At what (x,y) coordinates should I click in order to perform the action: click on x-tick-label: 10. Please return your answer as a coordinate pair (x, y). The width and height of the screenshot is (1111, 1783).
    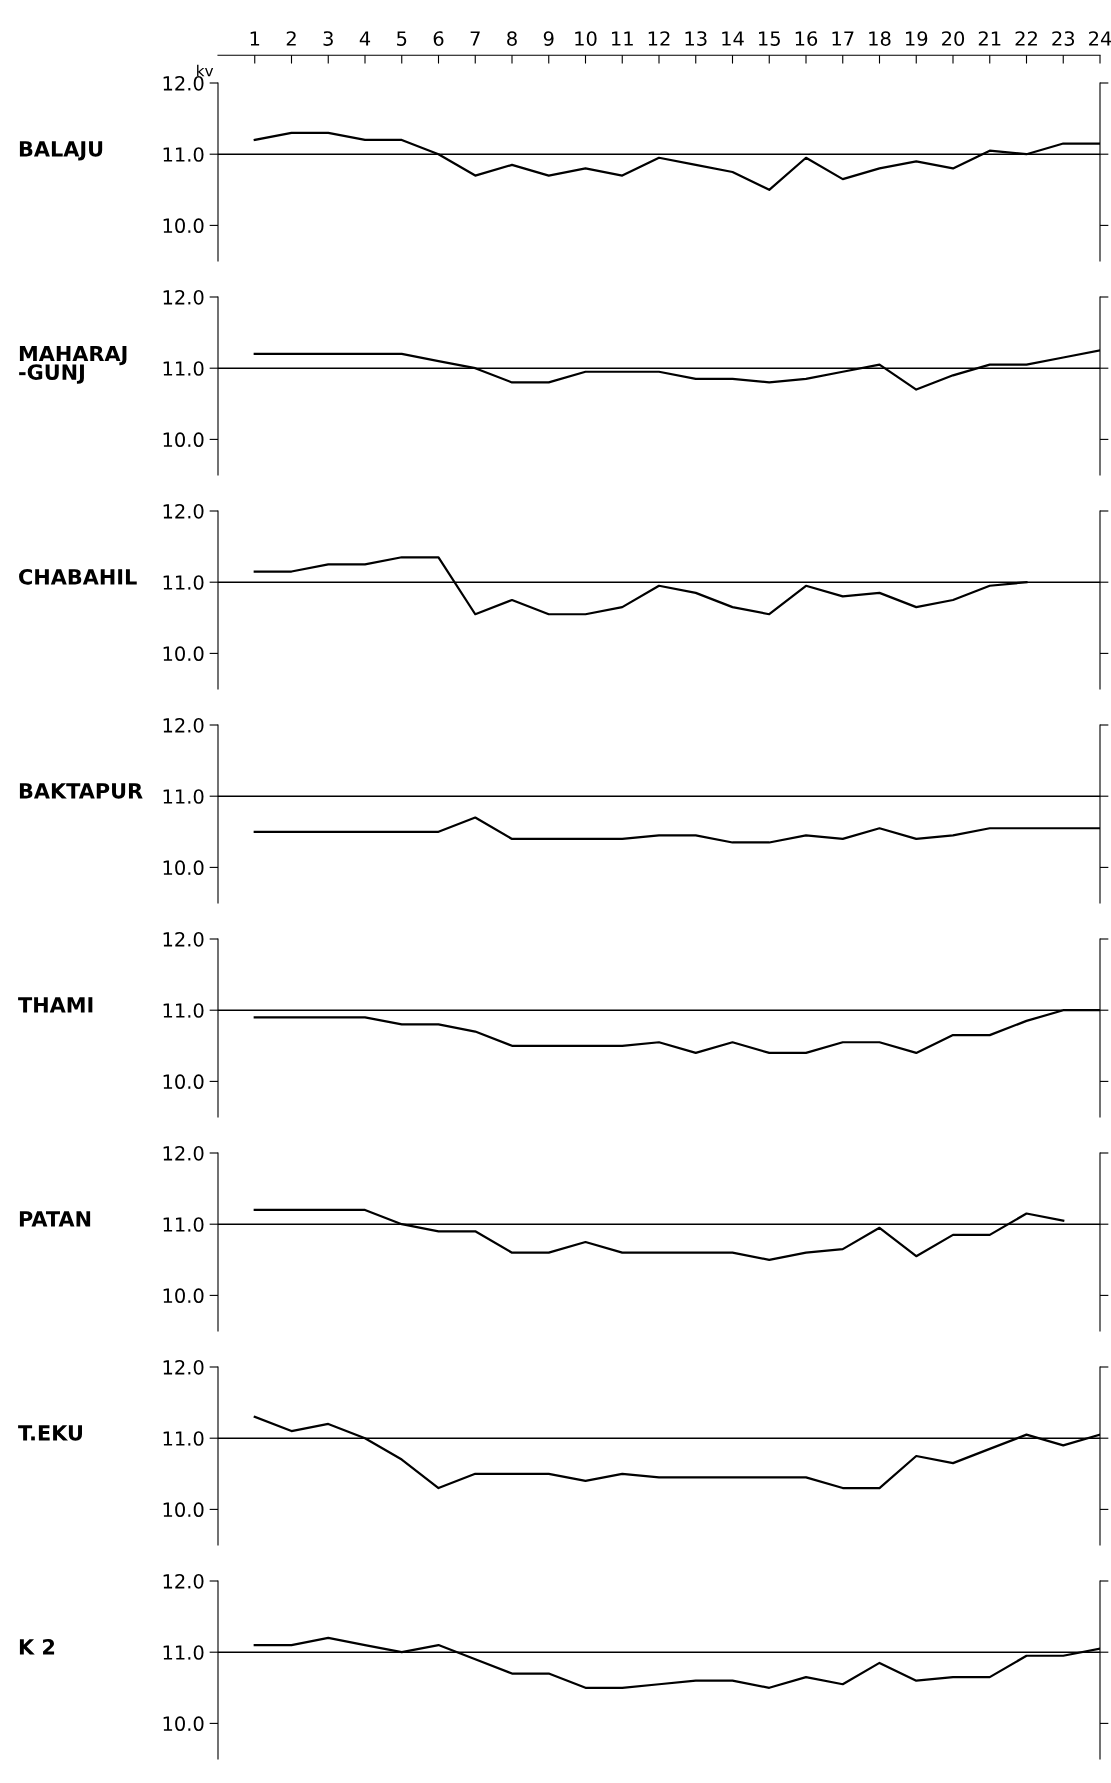
    Looking at the image, I should click on (586, 38).